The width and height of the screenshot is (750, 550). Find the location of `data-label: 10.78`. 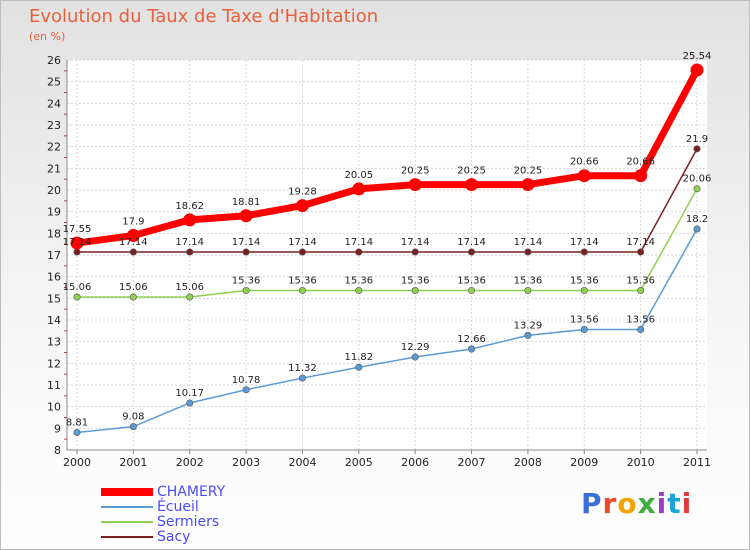

data-label: 10.78 is located at coordinates (246, 380).